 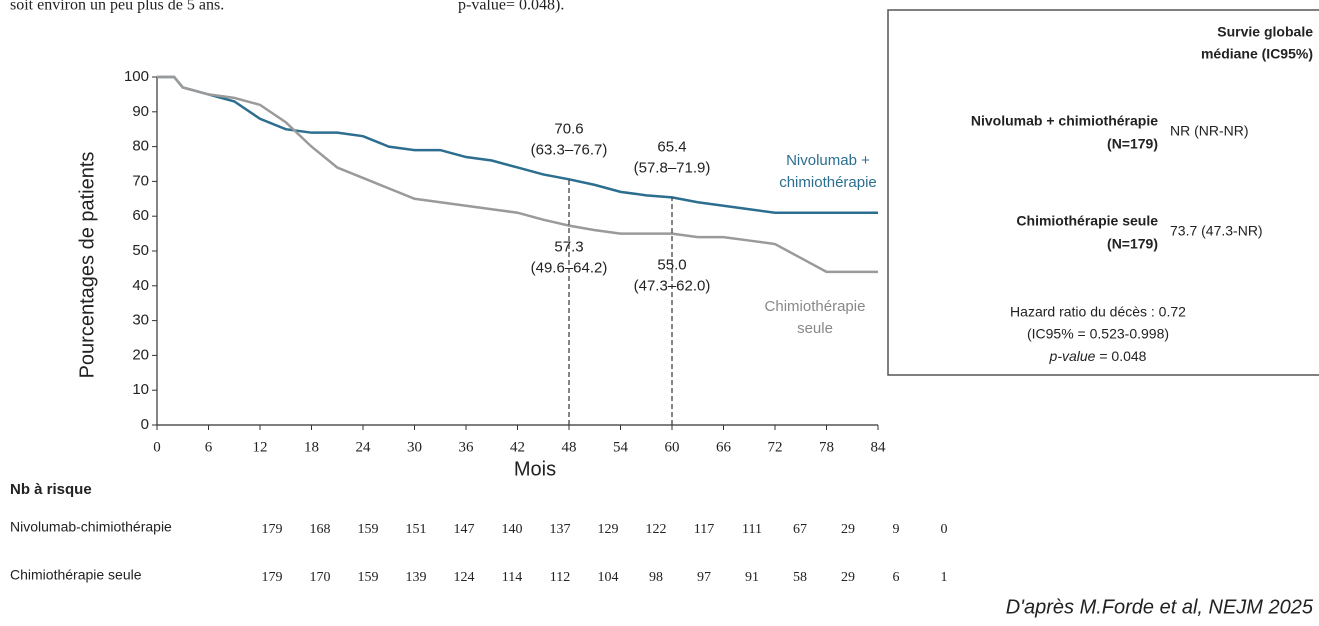 What do you see at coordinates (136, 76) in the screenshot?
I see `y-tick-label: 100` at bounding box center [136, 76].